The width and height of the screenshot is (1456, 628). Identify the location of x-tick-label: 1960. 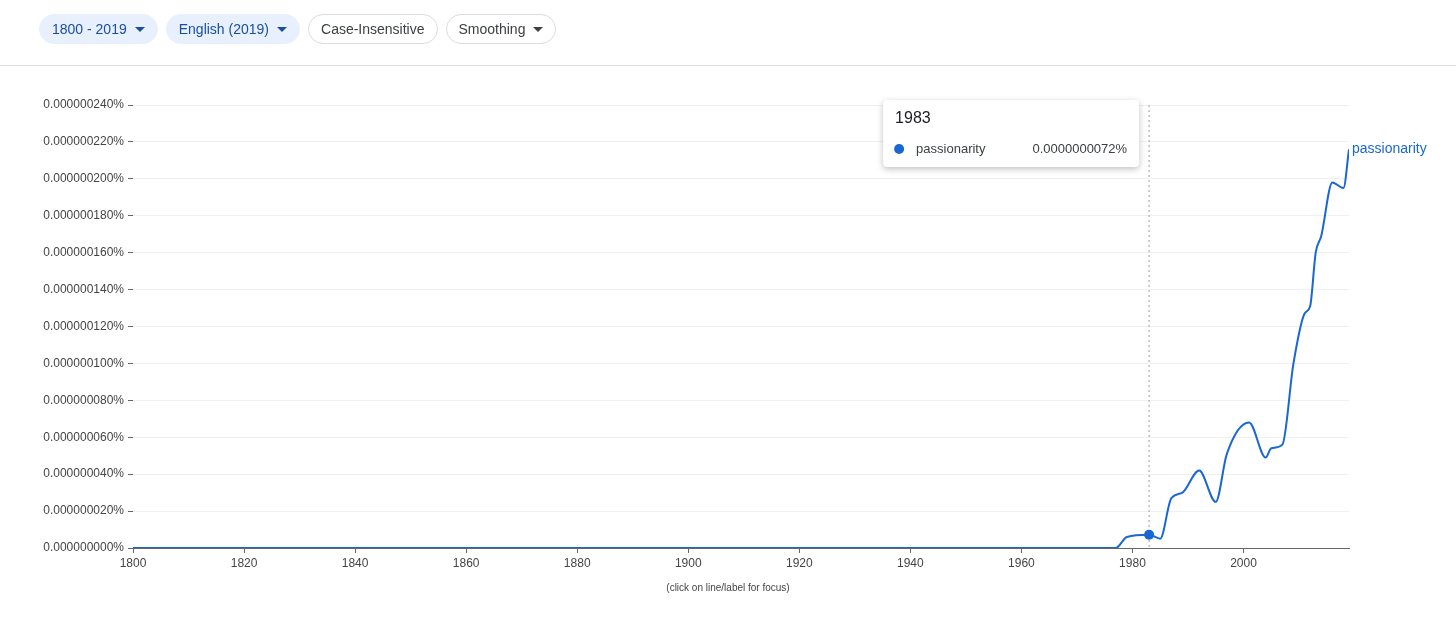
(1022, 562).